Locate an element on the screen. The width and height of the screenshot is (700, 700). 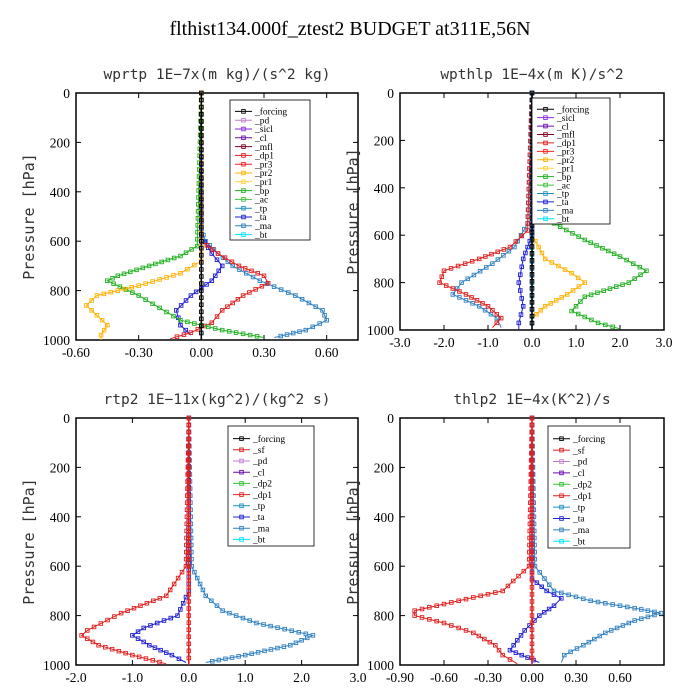
x-tick-label: -2.0 is located at coordinates (444, 342).